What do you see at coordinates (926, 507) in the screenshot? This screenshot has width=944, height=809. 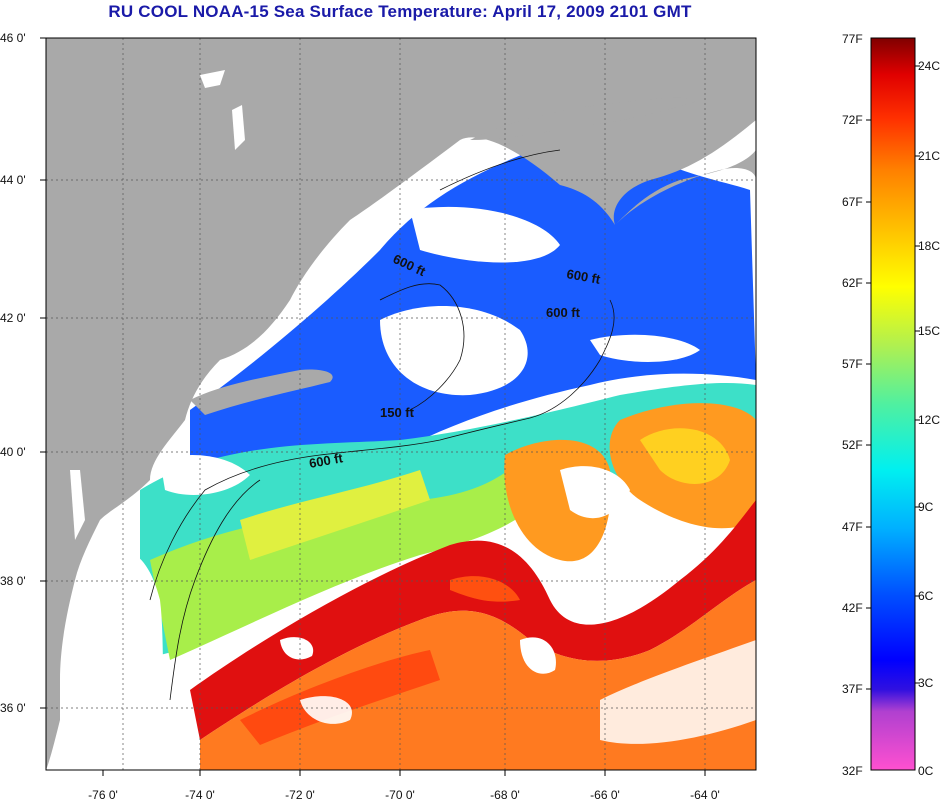 I see `colorbar-c-label: 9C` at bounding box center [926, 507].